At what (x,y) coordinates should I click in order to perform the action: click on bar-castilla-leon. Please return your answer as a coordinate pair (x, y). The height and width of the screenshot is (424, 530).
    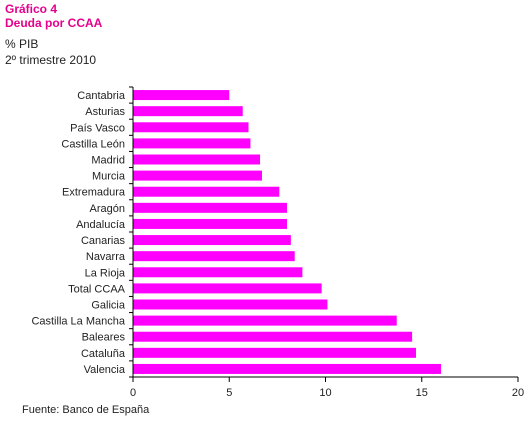
    Looking at the image, I should click on (192, 143).